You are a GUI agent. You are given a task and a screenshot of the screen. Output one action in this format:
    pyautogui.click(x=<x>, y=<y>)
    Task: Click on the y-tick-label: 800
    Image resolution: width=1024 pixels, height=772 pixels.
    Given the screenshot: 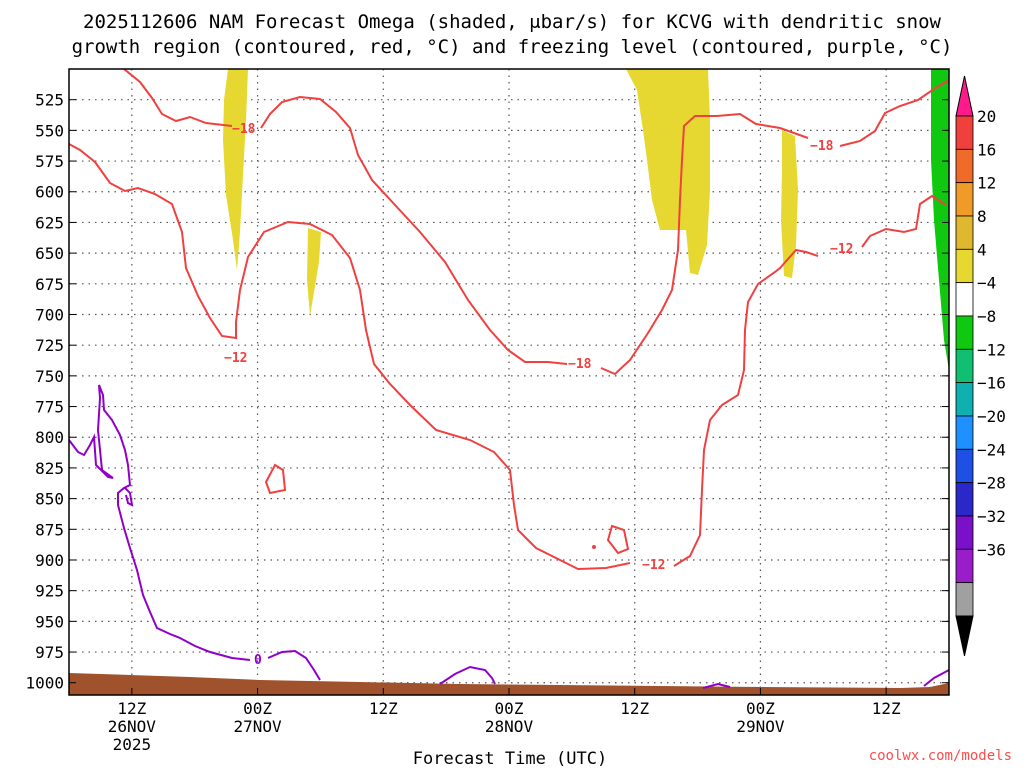 What is the action you would take?
    pyautogui.click(x=49, y=437)
    